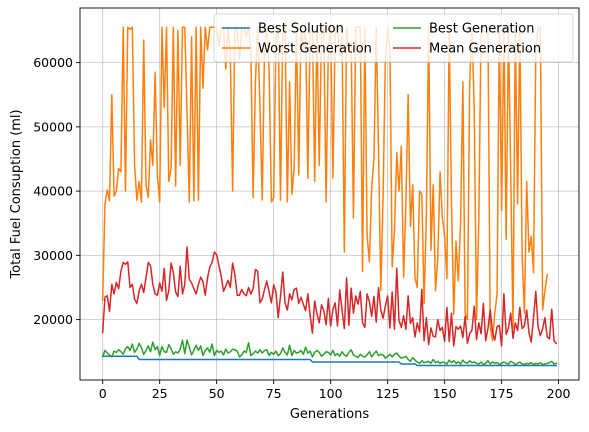 This screenshot has height=432, width=589. What do you see at coordinates (329, 352) in the screenshot?
I see `series-line-best-generation` at bounding box center [329, 352].